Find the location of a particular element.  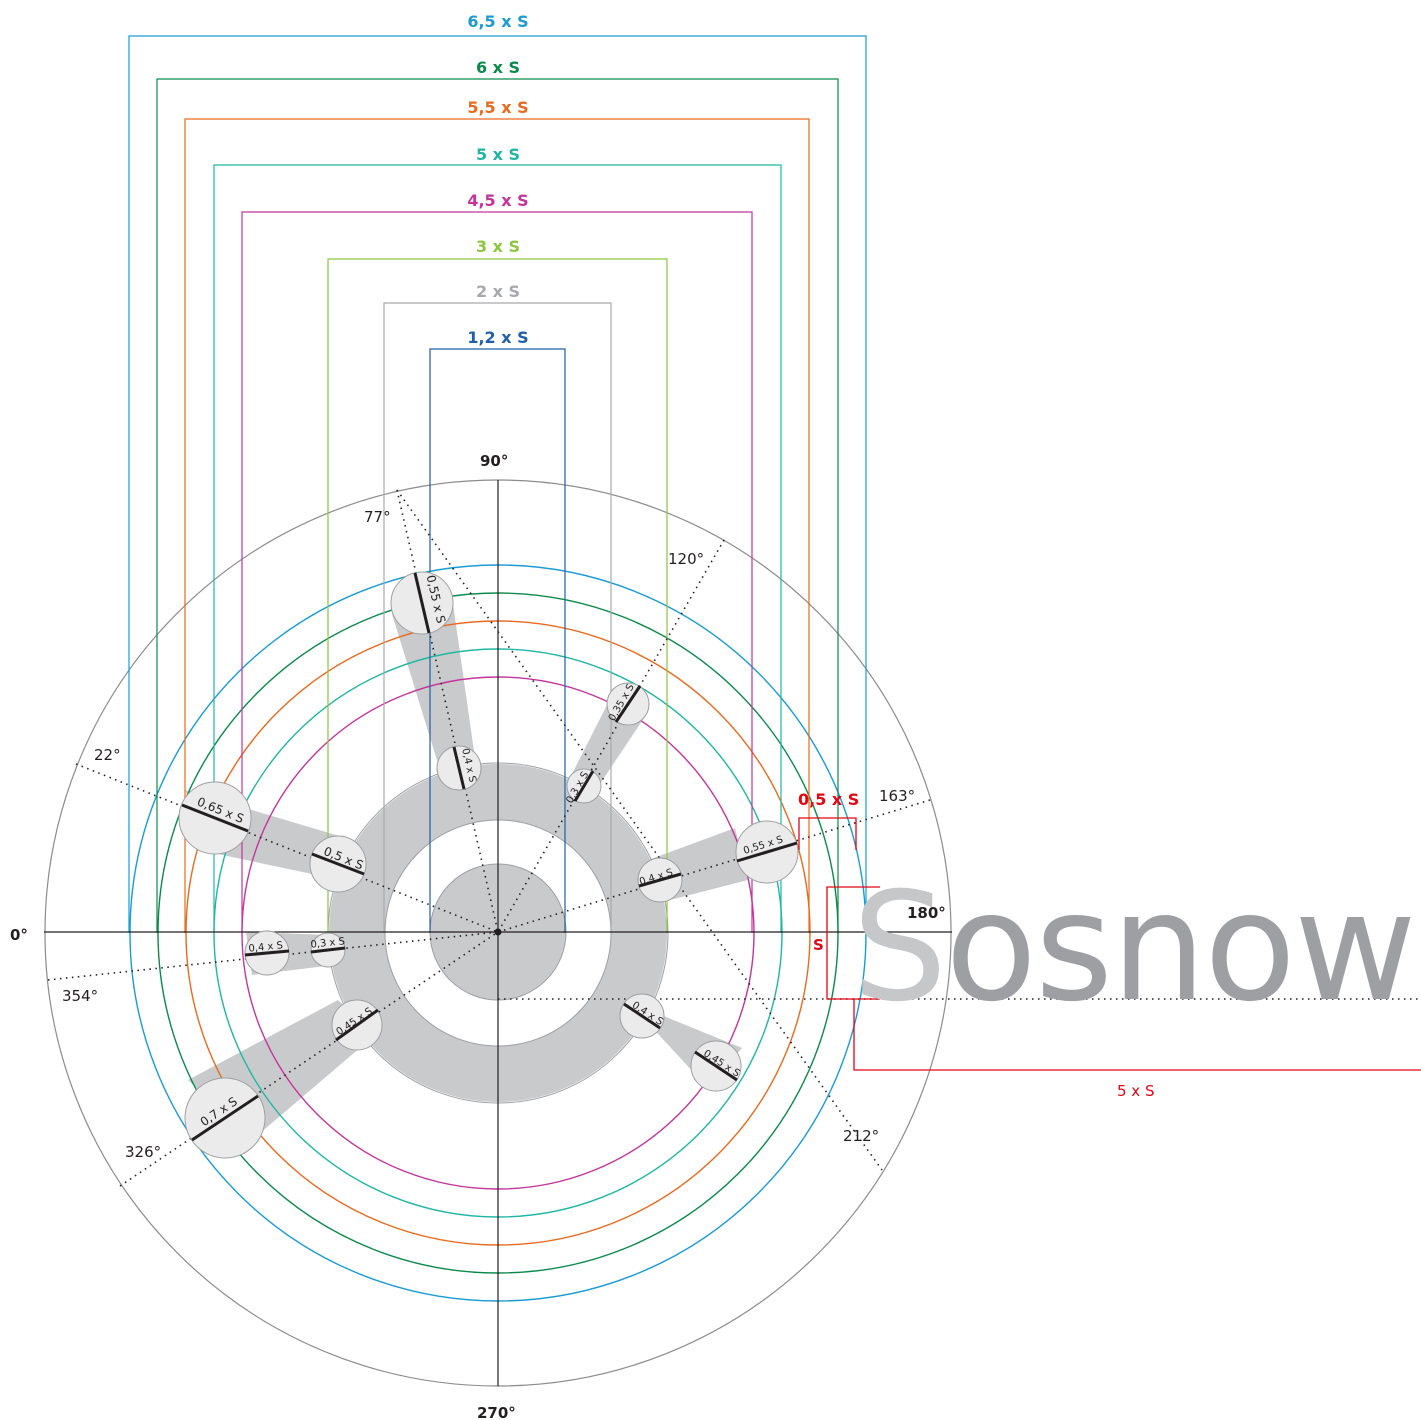

frame-3s is located at coordinates (497, 595).